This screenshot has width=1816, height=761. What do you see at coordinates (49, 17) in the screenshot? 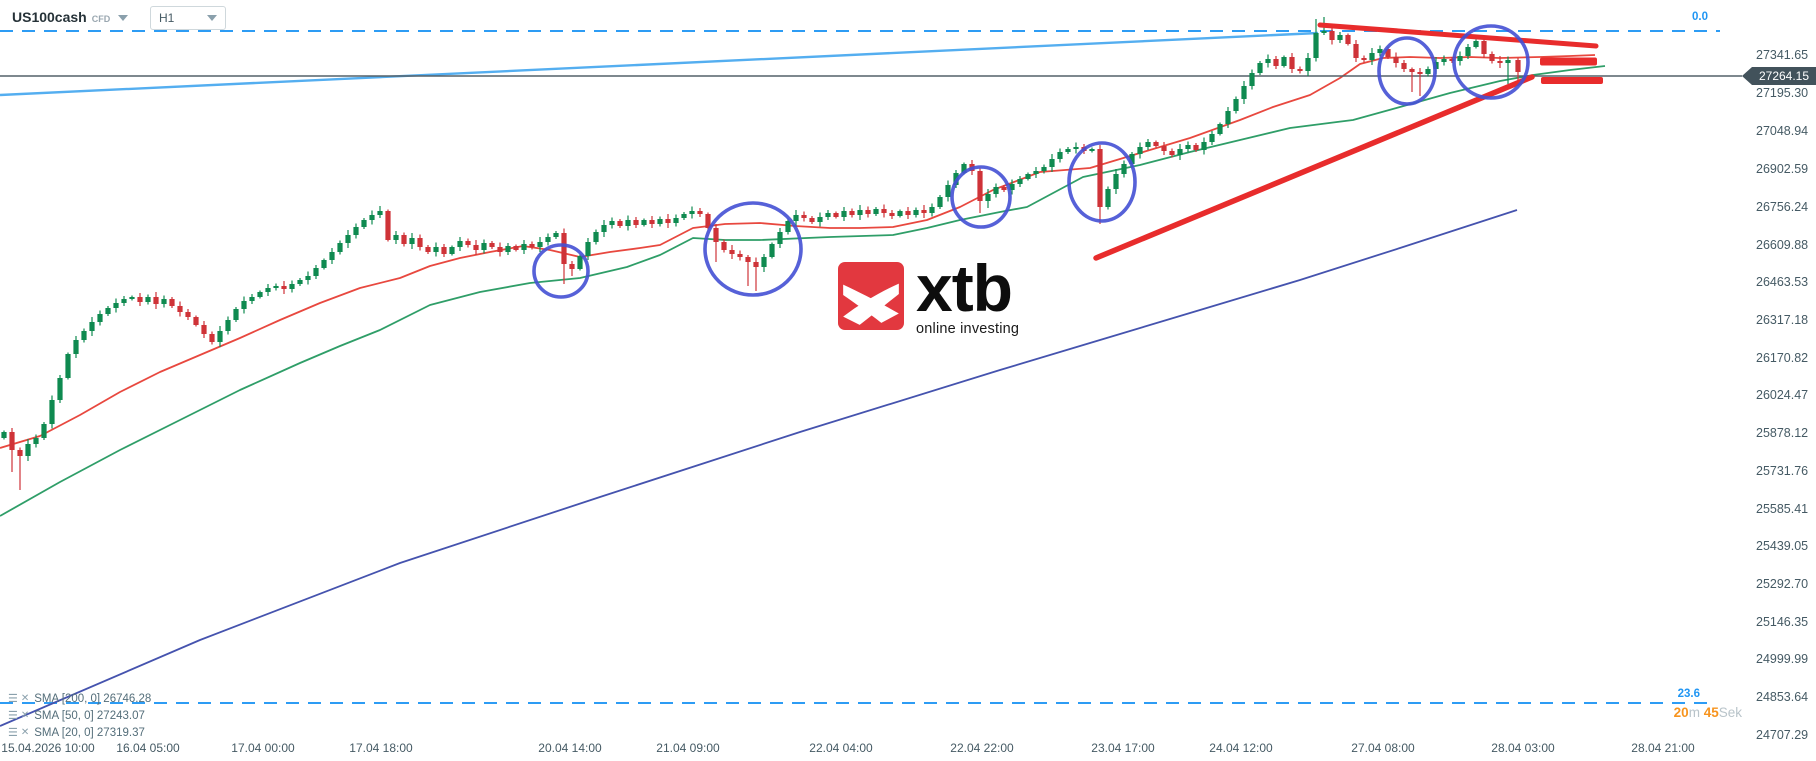
I see `symbol-name: US100cash` at bounding box center [49, 17].